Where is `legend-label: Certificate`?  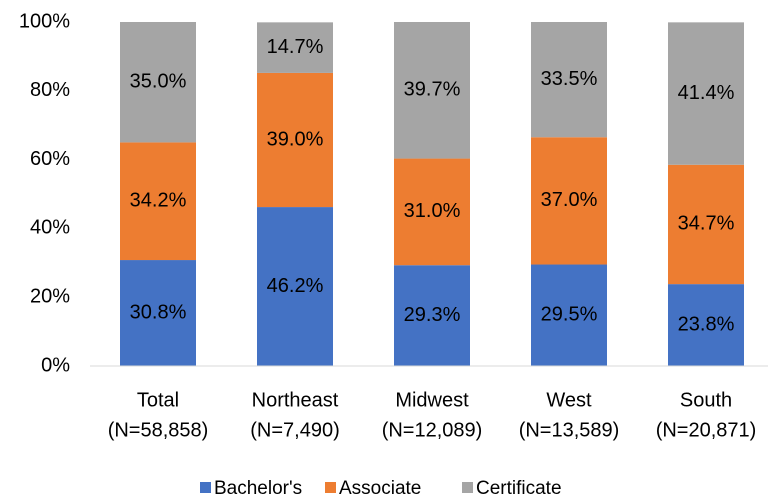
legend-label: Certificate is located at coordinates (519, 488).